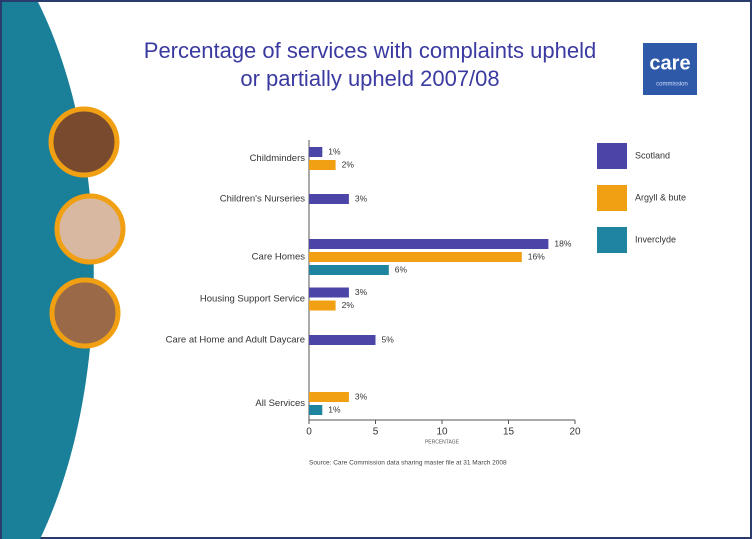 This screenshot has width=752, height=539. Describe the element at coordinates (669, 63) in the screenshot. I see `logo-text: care` at that location.